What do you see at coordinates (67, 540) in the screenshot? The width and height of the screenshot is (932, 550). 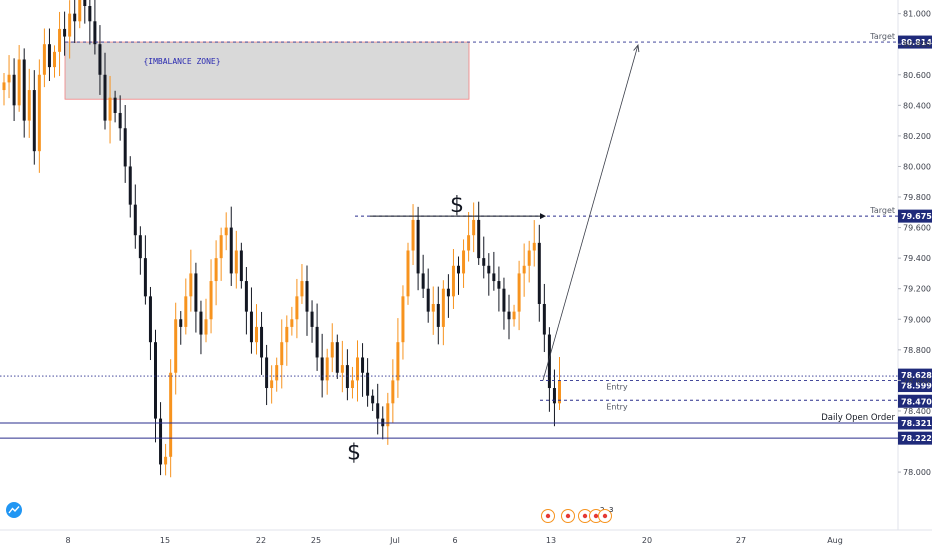 I see `x-tick-label: 8` at bounding box center [67, 540].